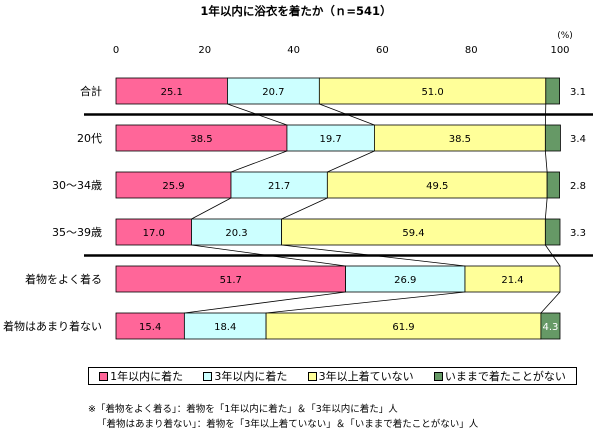  Describe the element at coordinates (243, 409) in the screenshot. I see `footnote-line: ※「着物をよく着る」：着物を「1年以内に着た」＆「3年以内に着た」人` at that location.